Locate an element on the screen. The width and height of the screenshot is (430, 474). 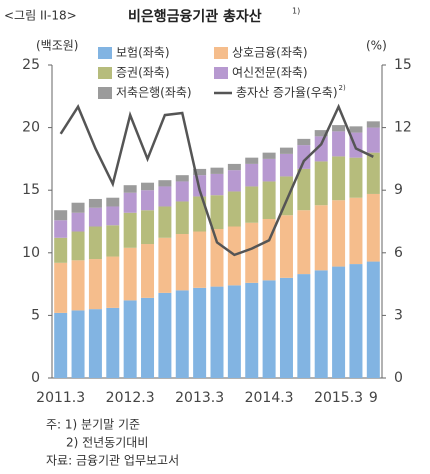
title-note: 1) is located at coordinates (296, 11).